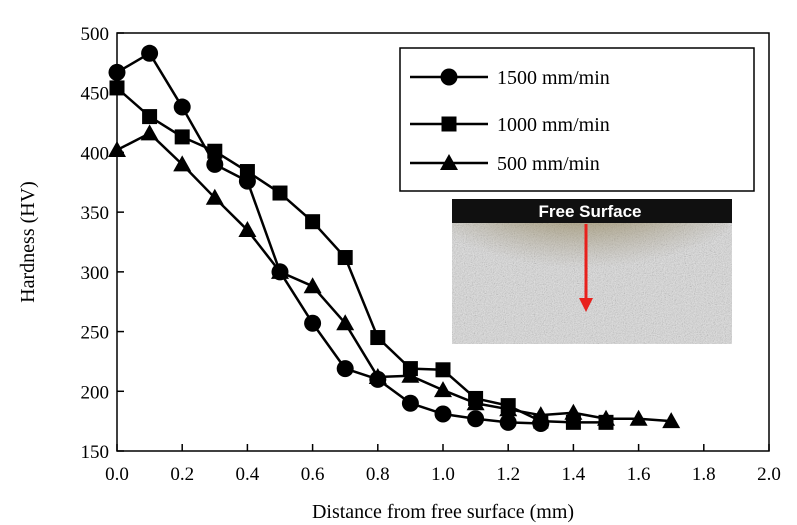 The height and width of the screenshot is (525, 797). I want to click on x-axis: 0.0 0.2 0.4 0.6 0.8 1.0 1.2 1.4 1.6 1.8 2.0, so click(443, 464).